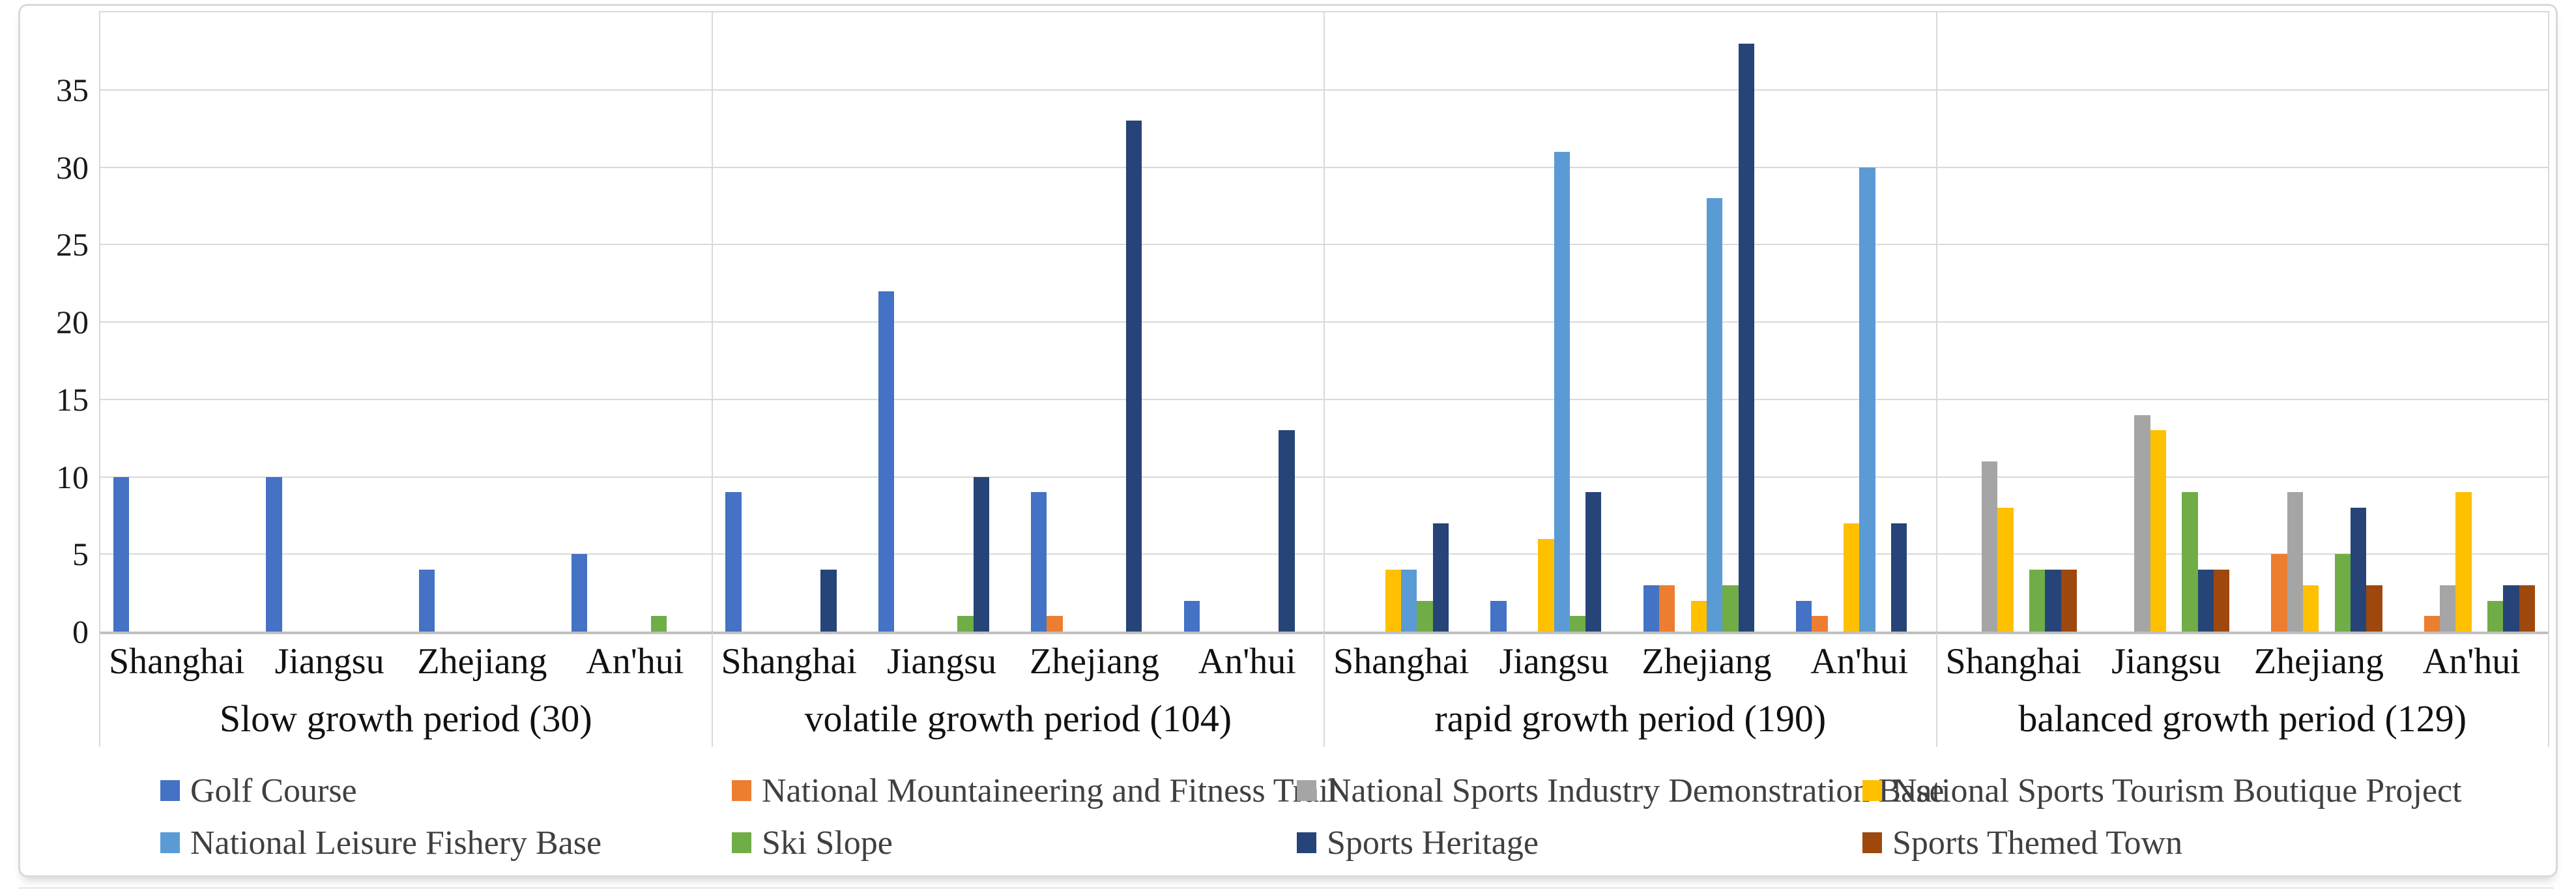 The height and width of the screenshot is (889, 2576). Describe the element at coordinates (813, 843) in the screenshot. I see `legend-item-ski-slope: Ski Slope` at that location.